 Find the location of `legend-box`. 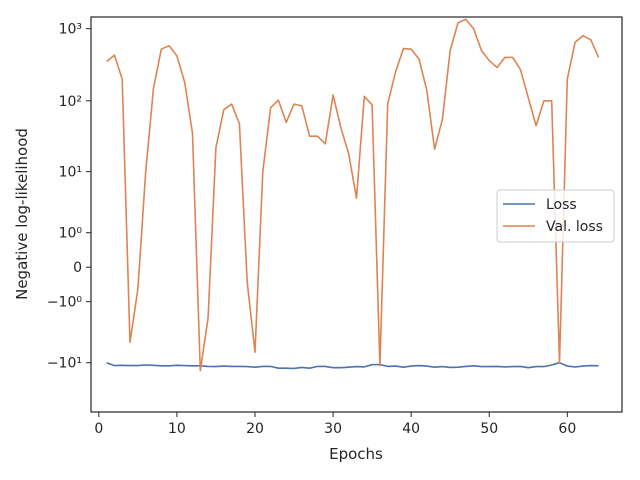

legend-box is located at coordinates (555, 216).